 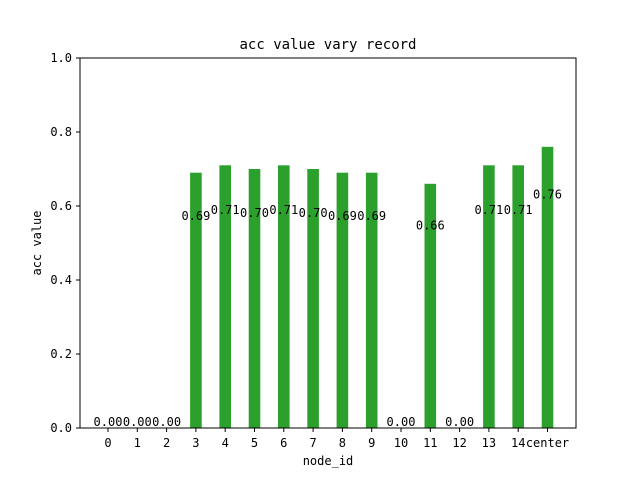 I want to click on data-label-13: 0.71, so click(x=488, y=210).